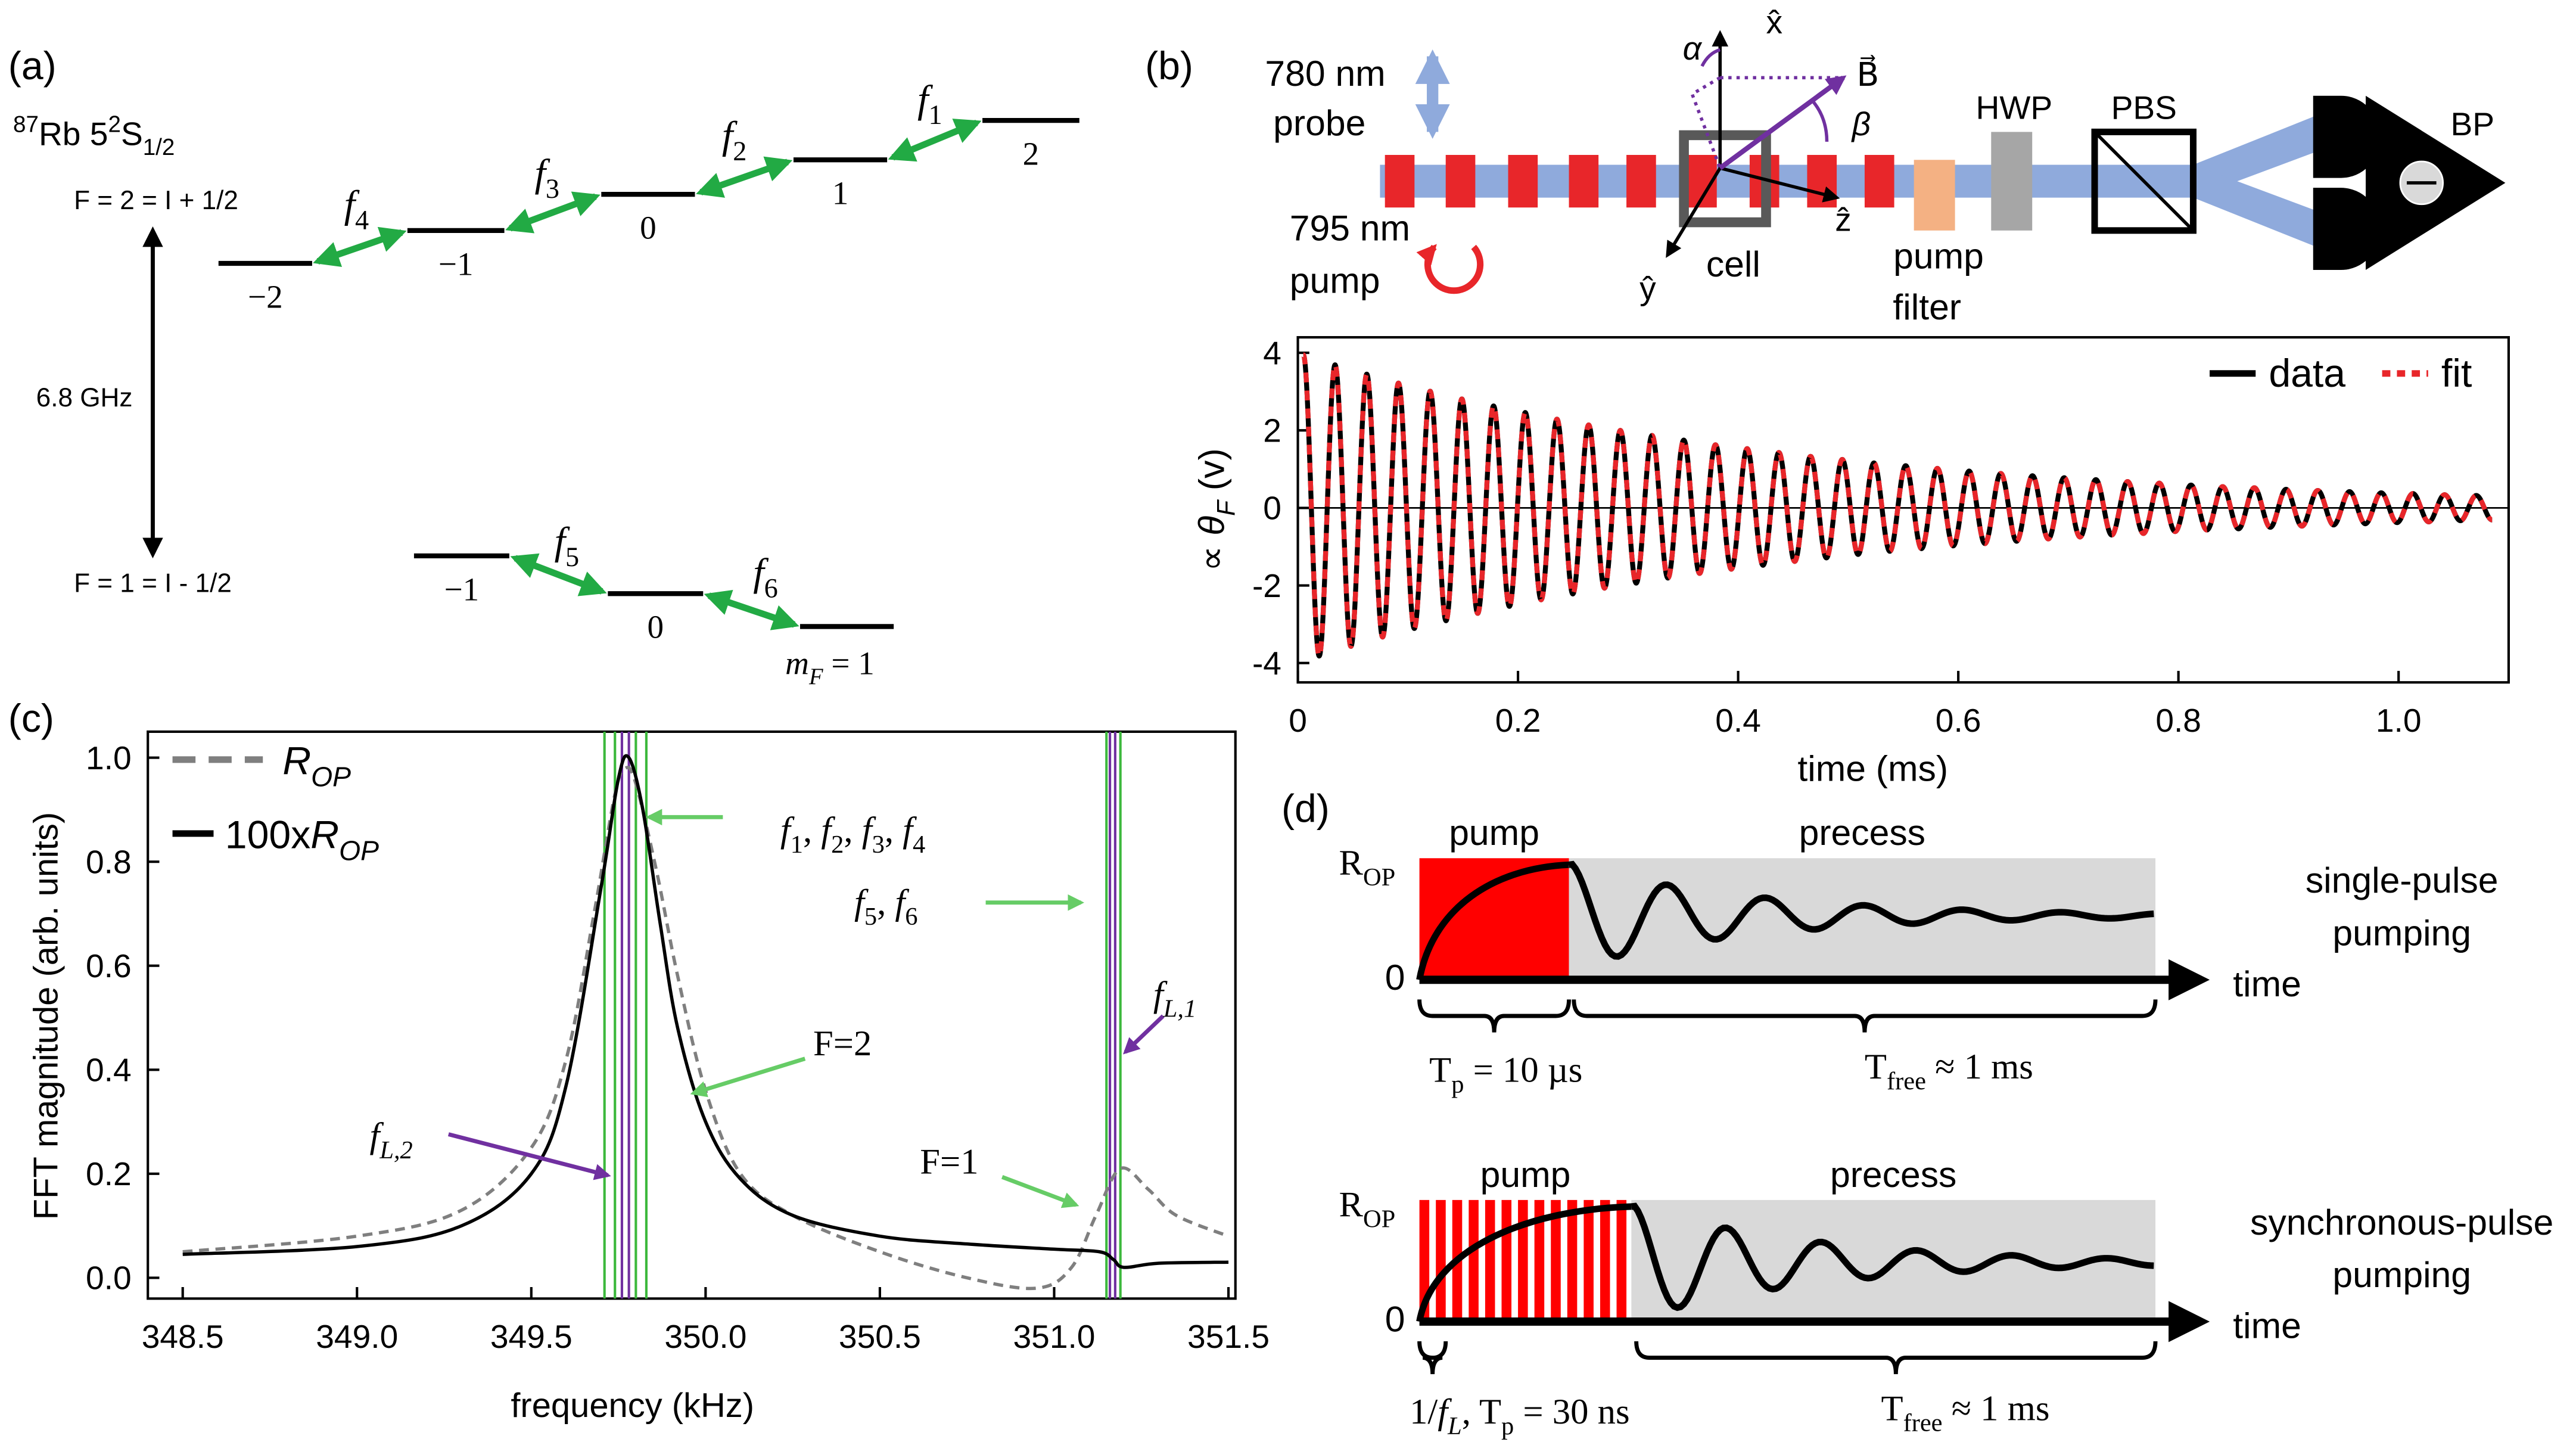 The width and height of the screenshot is (2576, 1442). What do you see at coordinates (1693, 48) in the screenshot?
I see `angle-label: α` at bounding box center [1693, 48].